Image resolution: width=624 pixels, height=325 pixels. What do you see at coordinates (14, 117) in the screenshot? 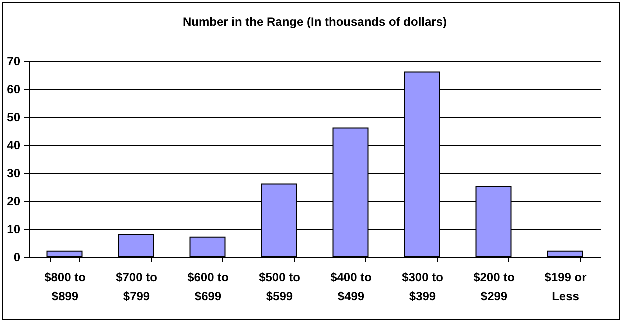
I see `y-tick-label: 50` at bounding box center [14, 117].